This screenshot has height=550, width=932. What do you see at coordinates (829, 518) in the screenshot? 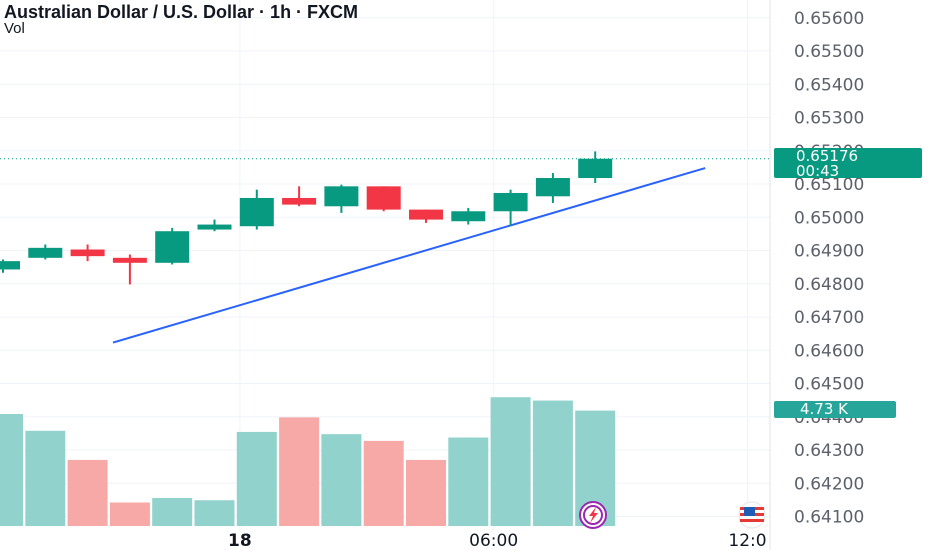
I see `price-tick-label: 0.64100` at bounding box center [829, 518].